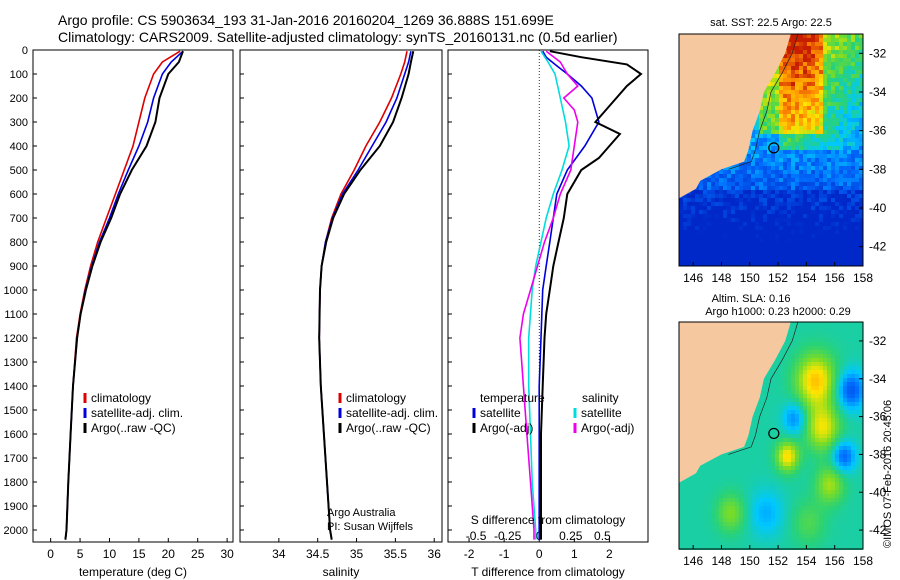 Image resolution: width=900 pixels, height=580 pixels. Describe the element at coordinates (771, 435) in the screenshot. I see `sla-map-body` at that location.